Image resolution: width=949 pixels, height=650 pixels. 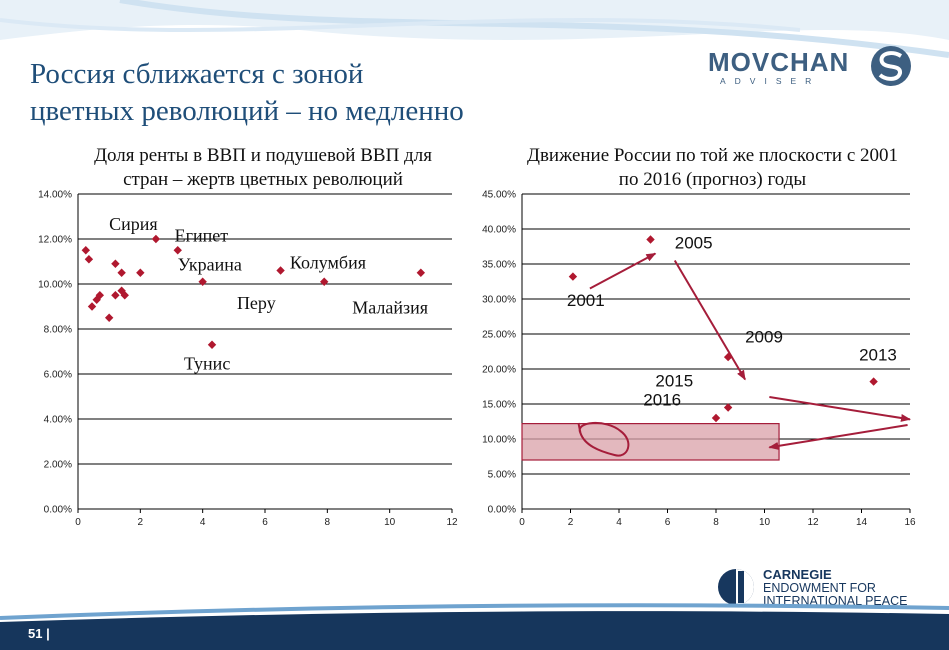 I want to click on carnegie-line-2: ENDOWMENT FOR, so click(x=819, y=588).